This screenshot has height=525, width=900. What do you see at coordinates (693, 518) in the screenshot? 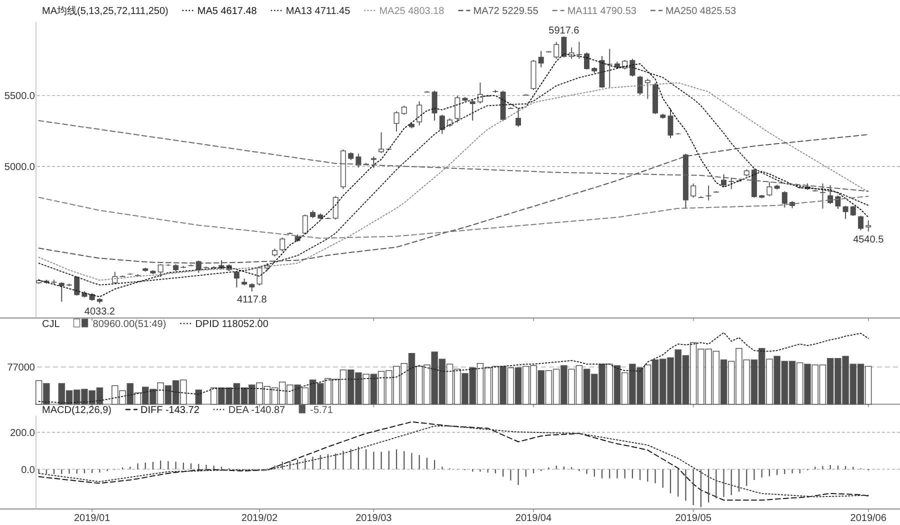
I see `x-tick-label: 2019/05` at bounding box center [693, 518].